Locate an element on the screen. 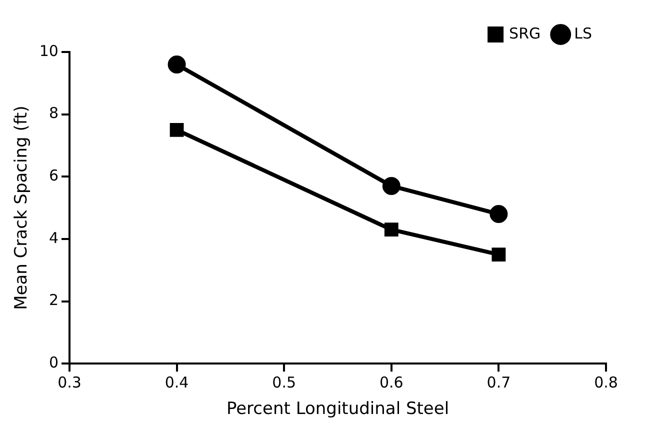 The image size is (654, 432). x-tick-label: 0.8 is located at coordinates (606, 382).